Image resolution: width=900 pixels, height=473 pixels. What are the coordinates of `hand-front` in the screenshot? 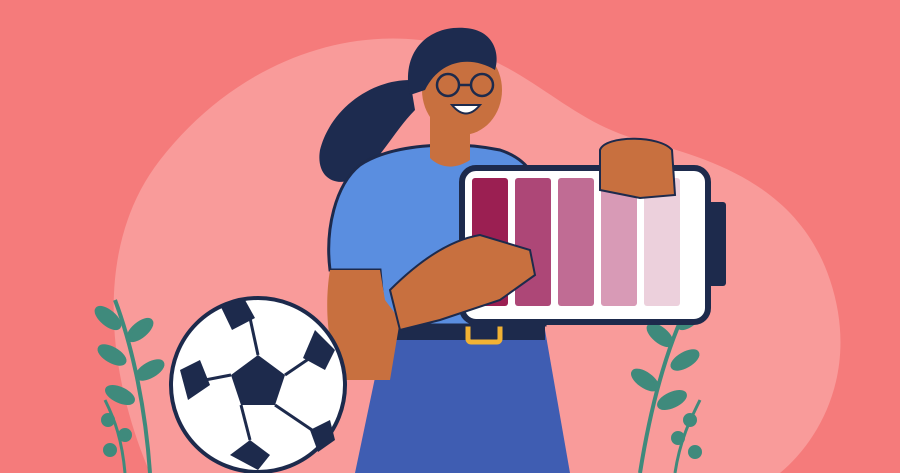 It's located at (462, 282).